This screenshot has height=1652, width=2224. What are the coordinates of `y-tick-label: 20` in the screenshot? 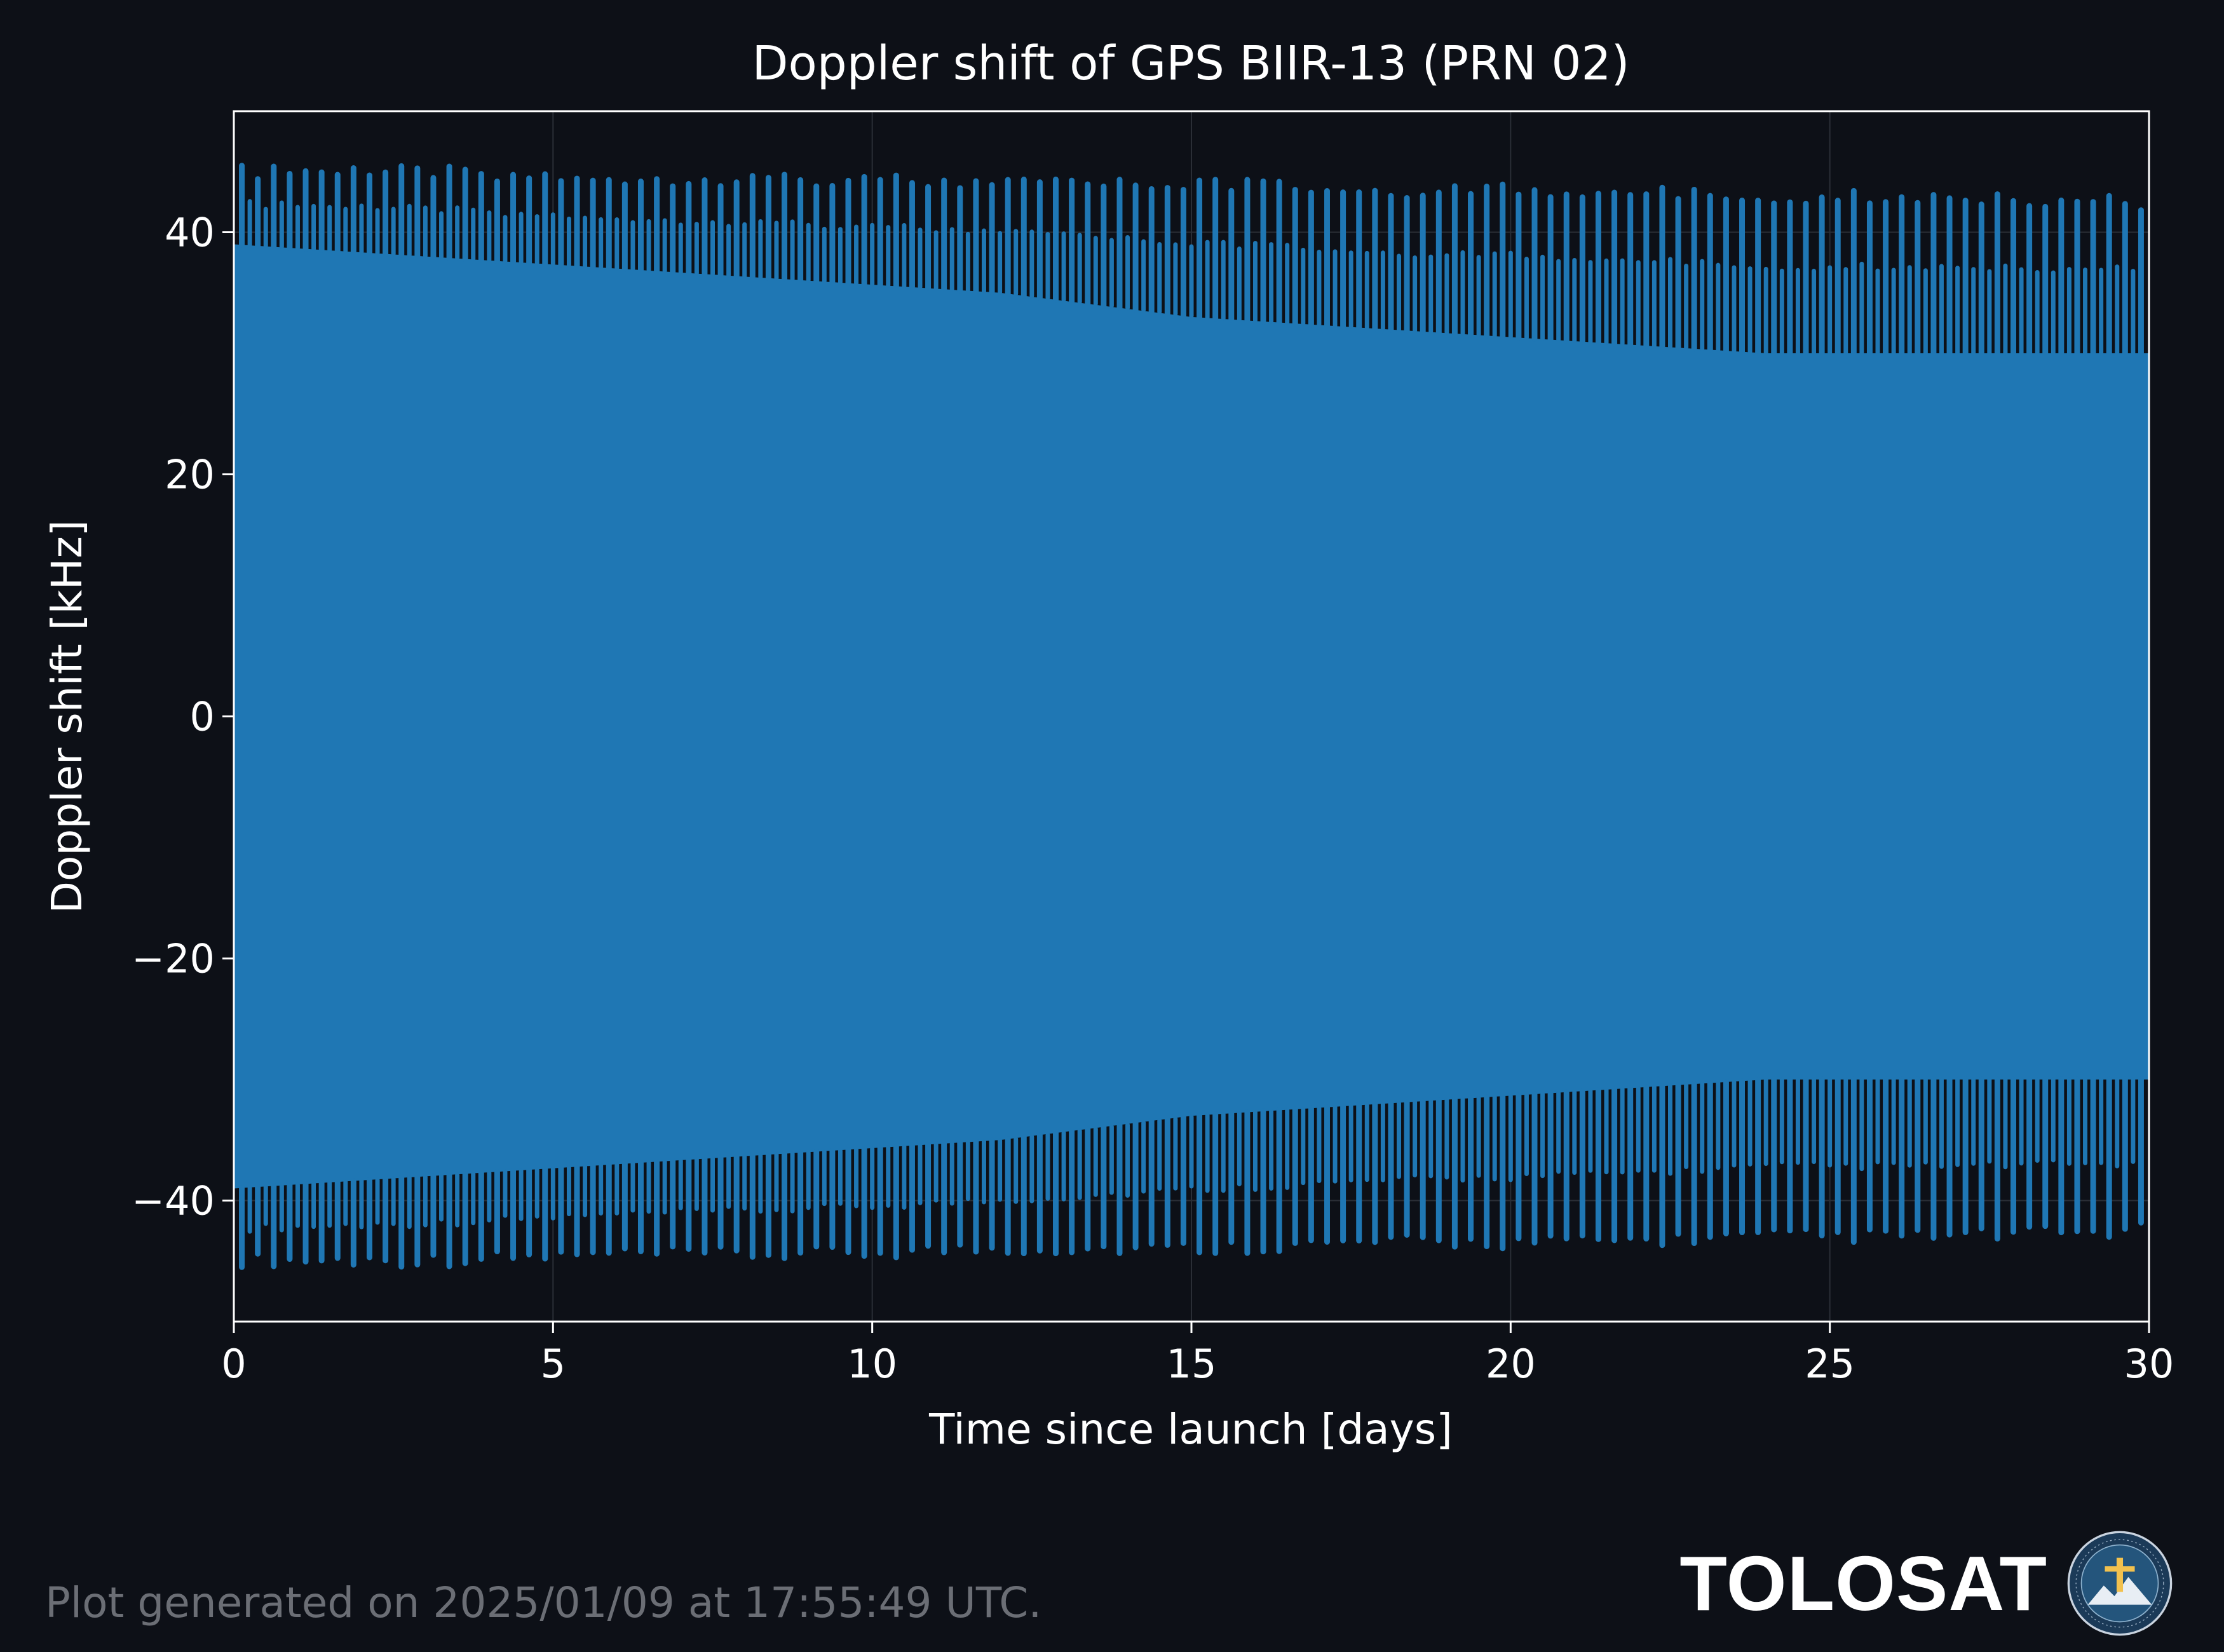 It's located at (190, 475).